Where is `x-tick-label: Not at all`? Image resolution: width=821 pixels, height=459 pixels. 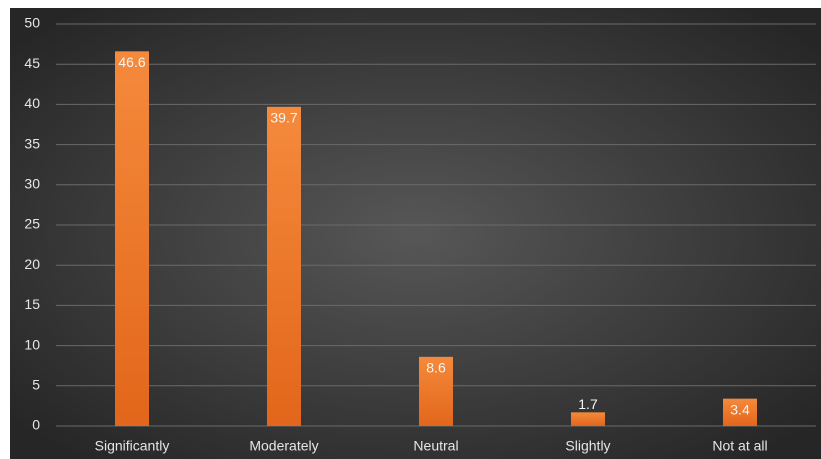 x-tick-label: Not at all is located at coordinates (739, 446).